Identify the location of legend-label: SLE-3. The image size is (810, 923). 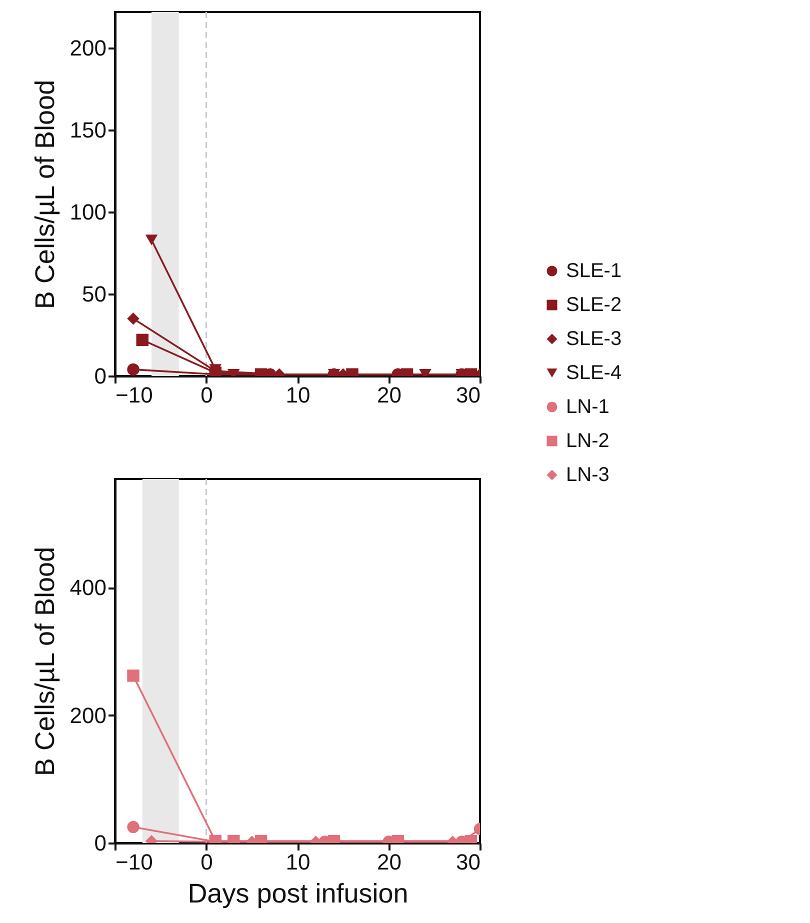
(594, 339).